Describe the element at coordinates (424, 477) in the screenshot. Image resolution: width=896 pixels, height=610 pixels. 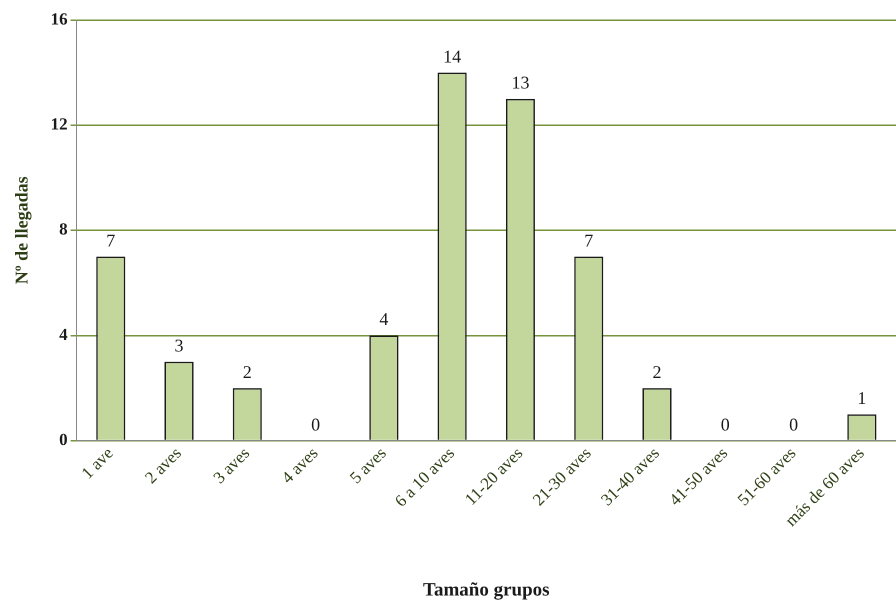
I see `x-tick-label: 6 a 10 aves` at that location.